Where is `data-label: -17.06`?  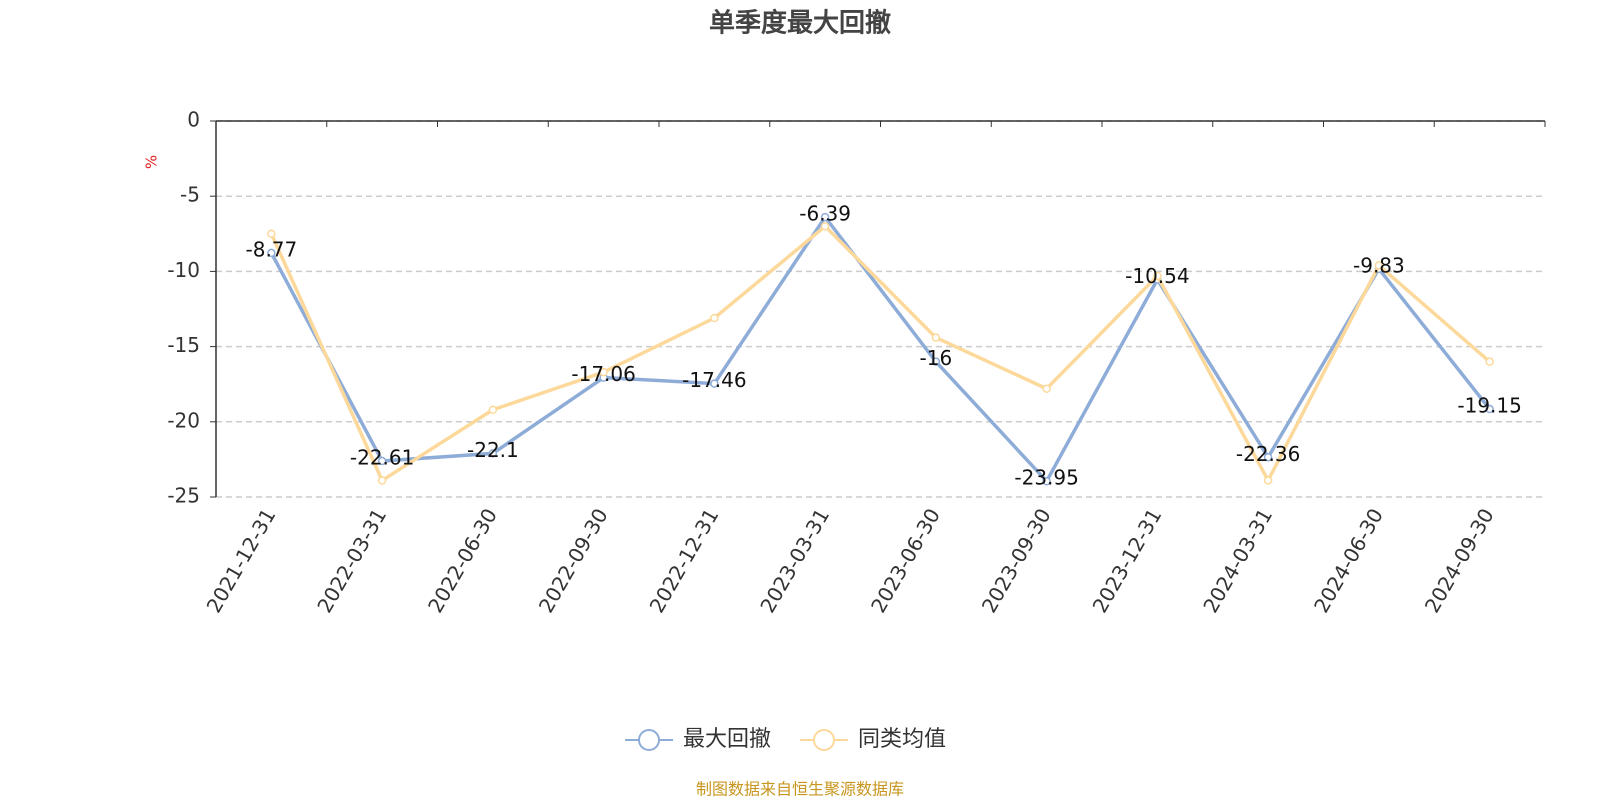
data-label: -17.06 is located at coordinates (603, 374).